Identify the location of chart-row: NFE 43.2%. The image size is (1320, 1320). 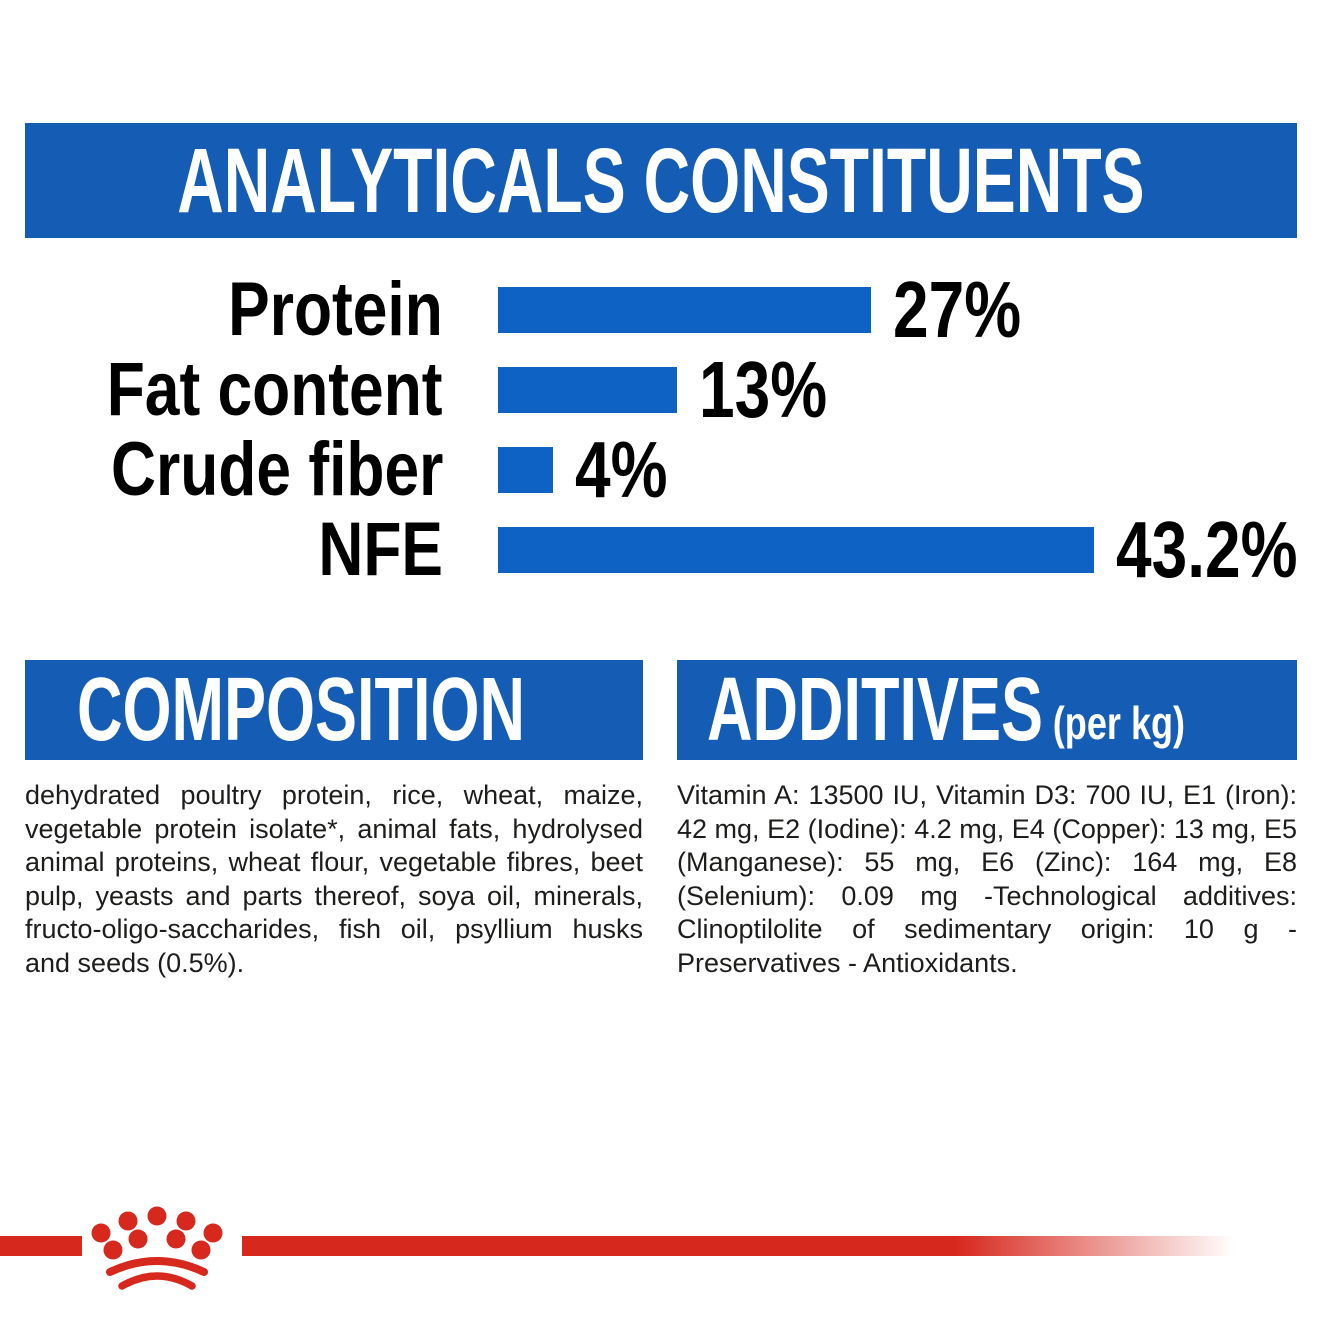
(661, 550).